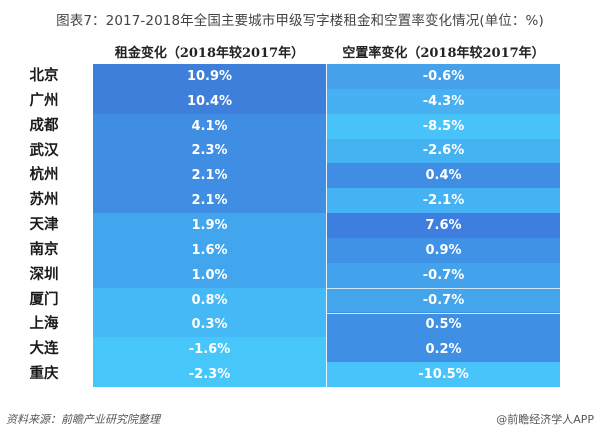 This screenshot has width=600, height=438. I want to click on vacancy-cell: 0.2%, so click(443, 350).